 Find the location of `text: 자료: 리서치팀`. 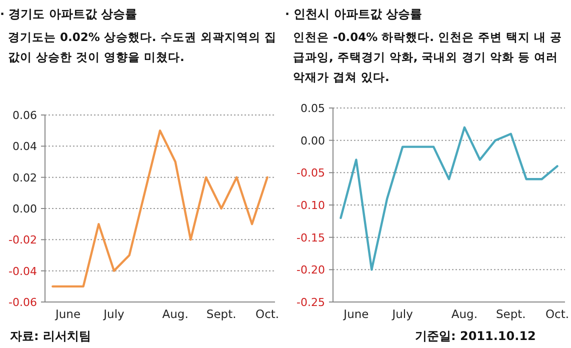

text: 자료: 리서치팀 is located at coordinates (50, 336).